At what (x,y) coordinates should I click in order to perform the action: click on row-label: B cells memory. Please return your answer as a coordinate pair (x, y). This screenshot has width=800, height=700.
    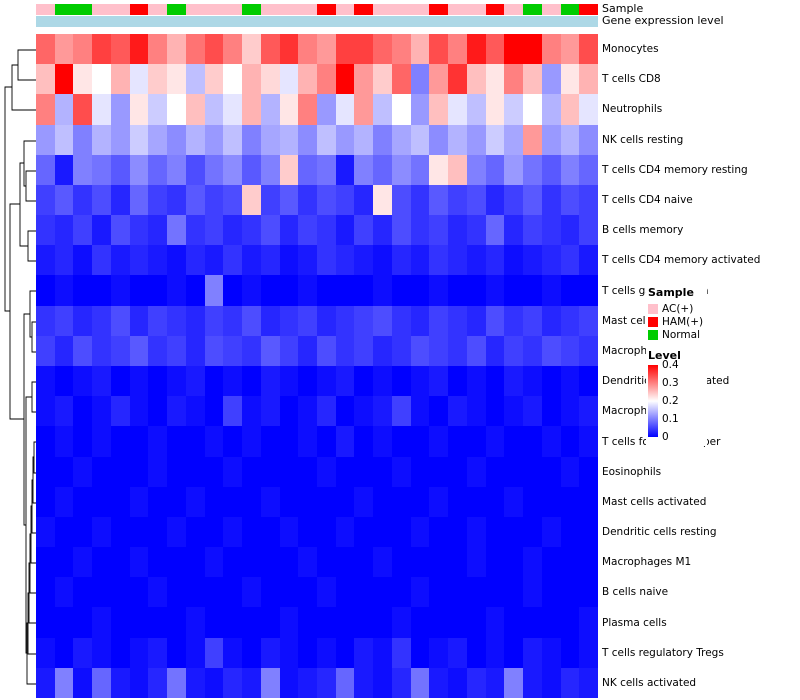
    Looking at the image, I should click on (643, 230).